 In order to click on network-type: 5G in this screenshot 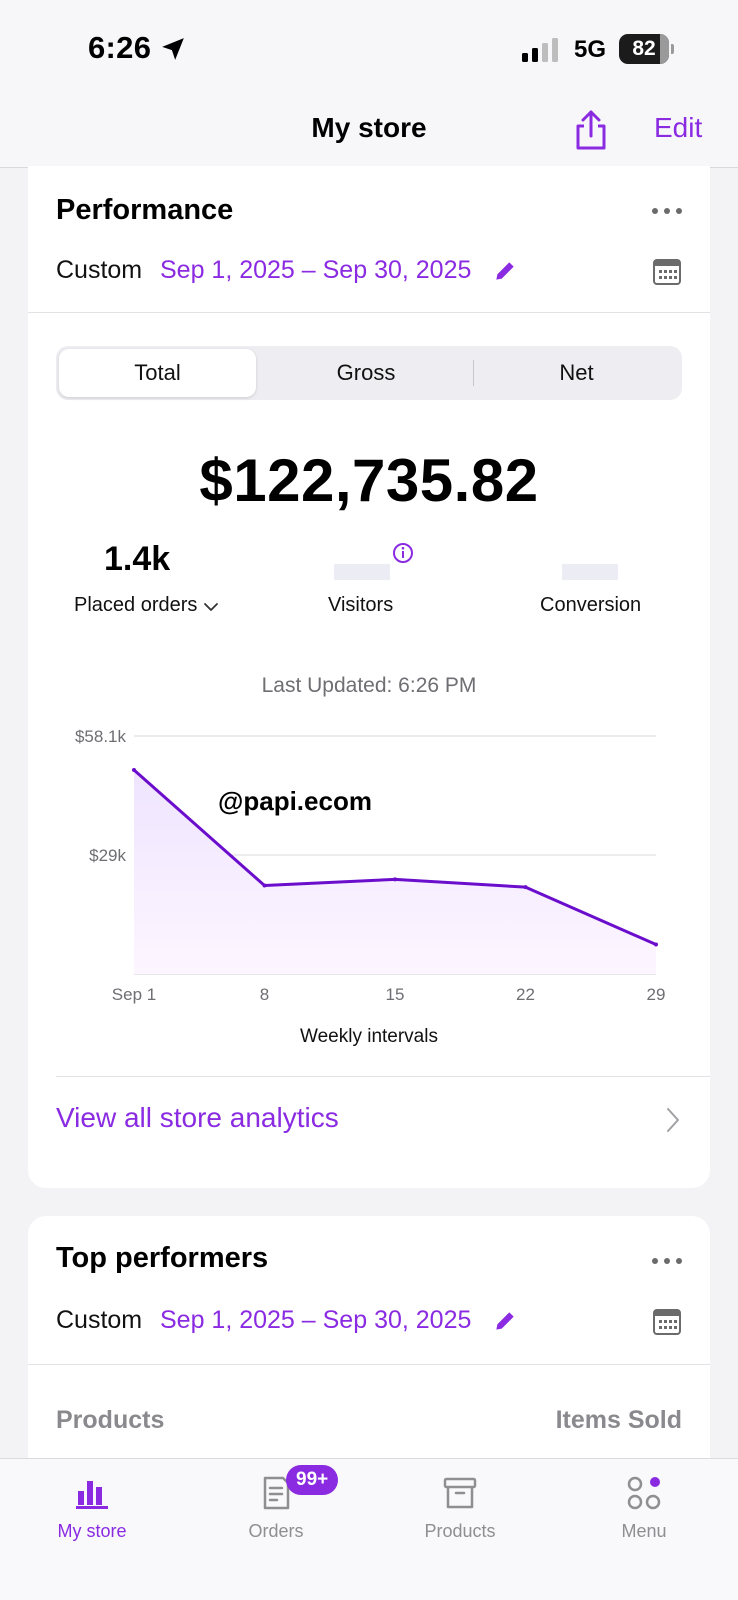, I will do `click(590, 49)`.